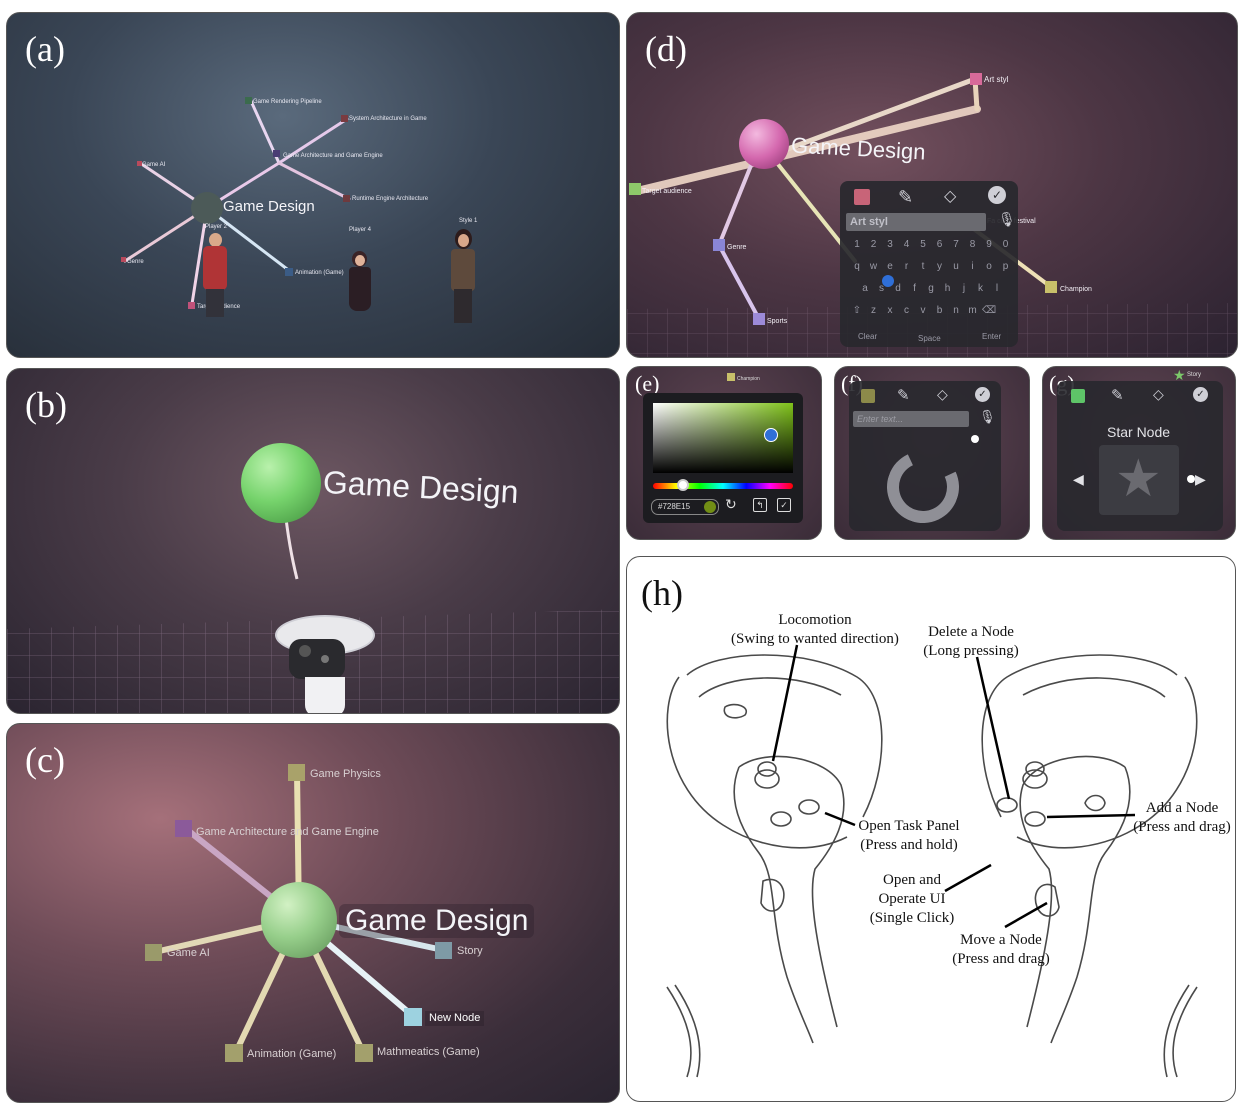 This screenshot has height=1114, width=1250. Describe the element at coordinates (857, 244) in the screenshot. I see `keyboard-key: 1` at that location.